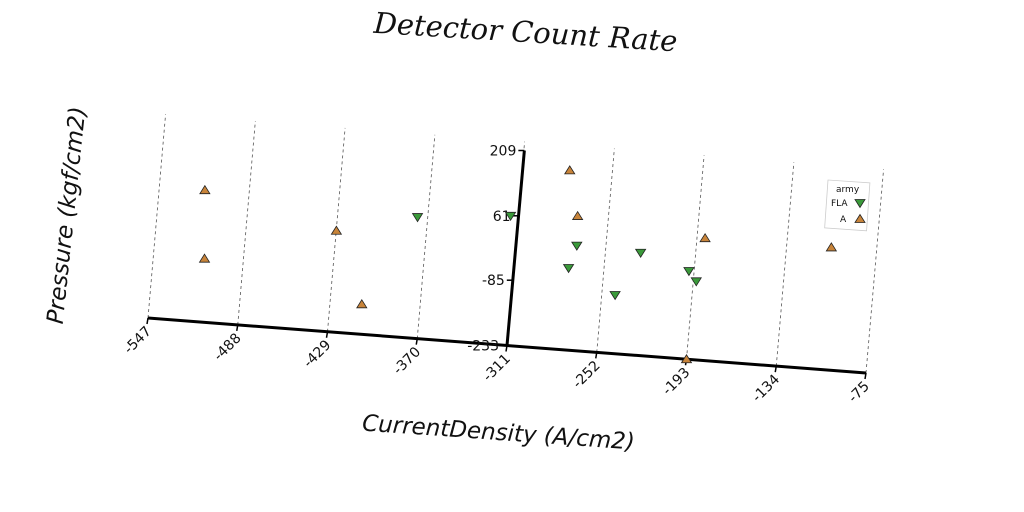 The height and width of the screenshot is (512, 1024). I want to click on legend-title: army, so click(848, 190).